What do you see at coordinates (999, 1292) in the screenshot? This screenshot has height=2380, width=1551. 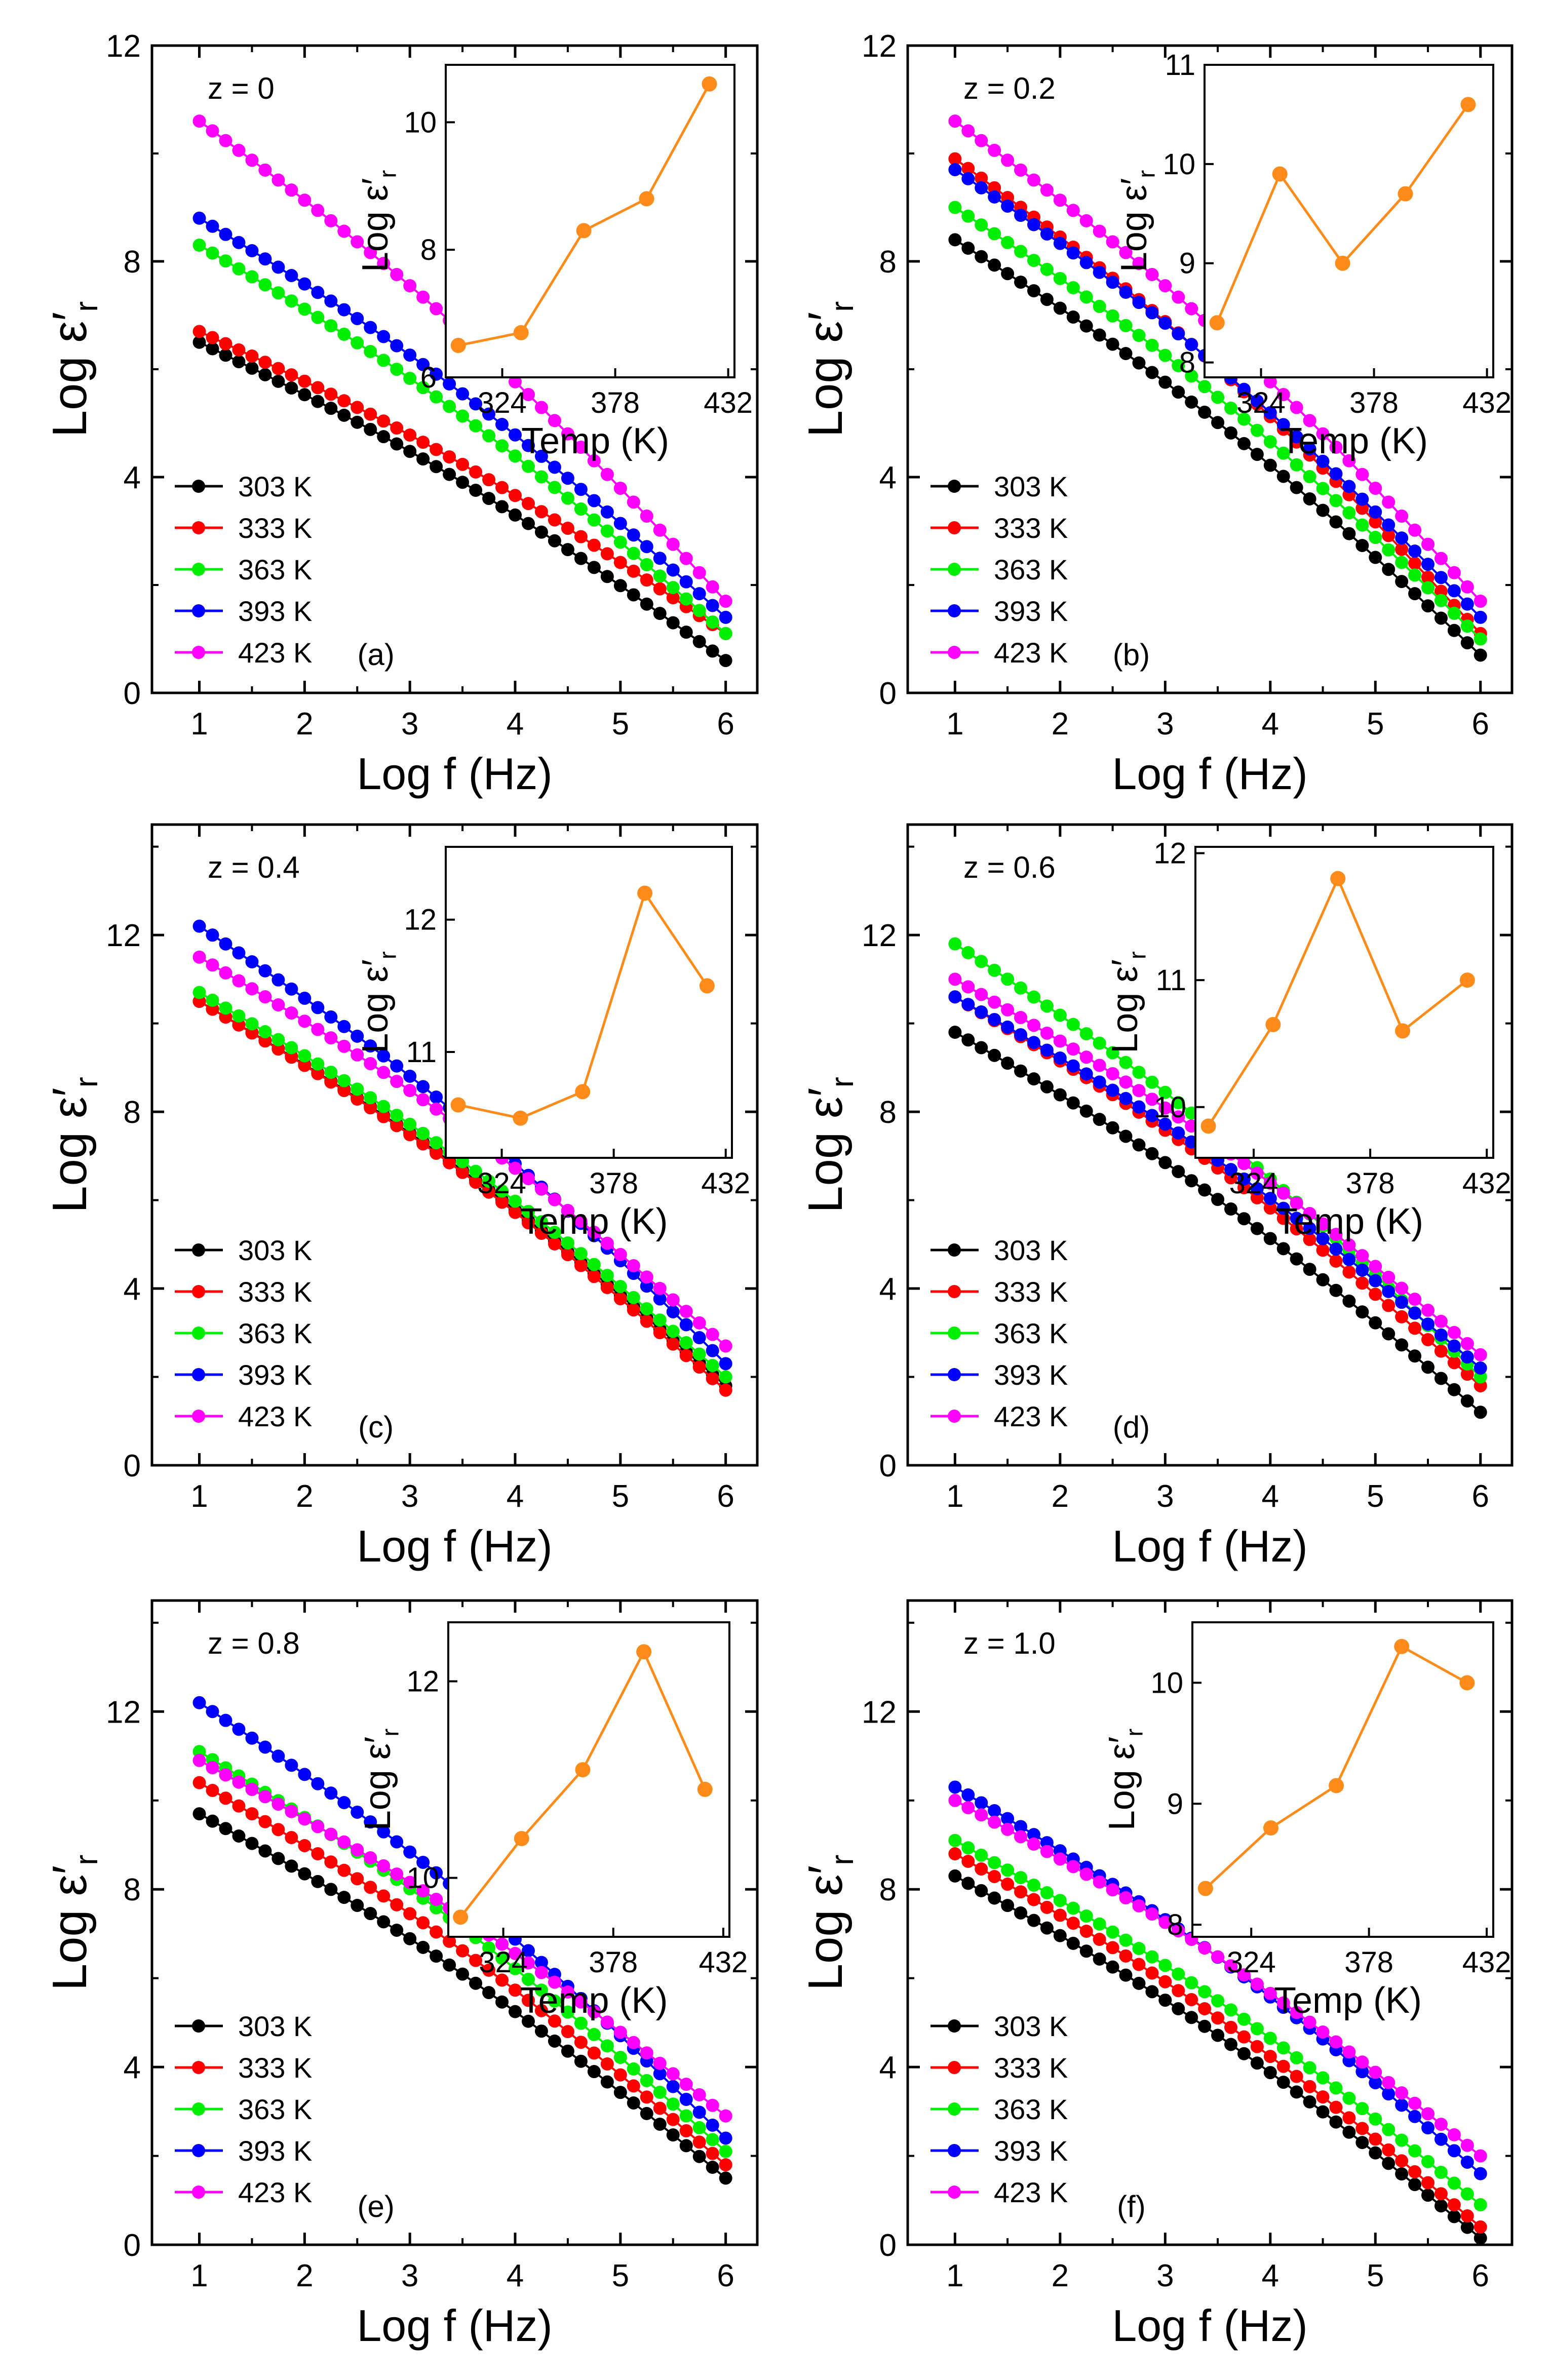 I see `legend-entry: 333 K` at bounding box center [999, 1292].